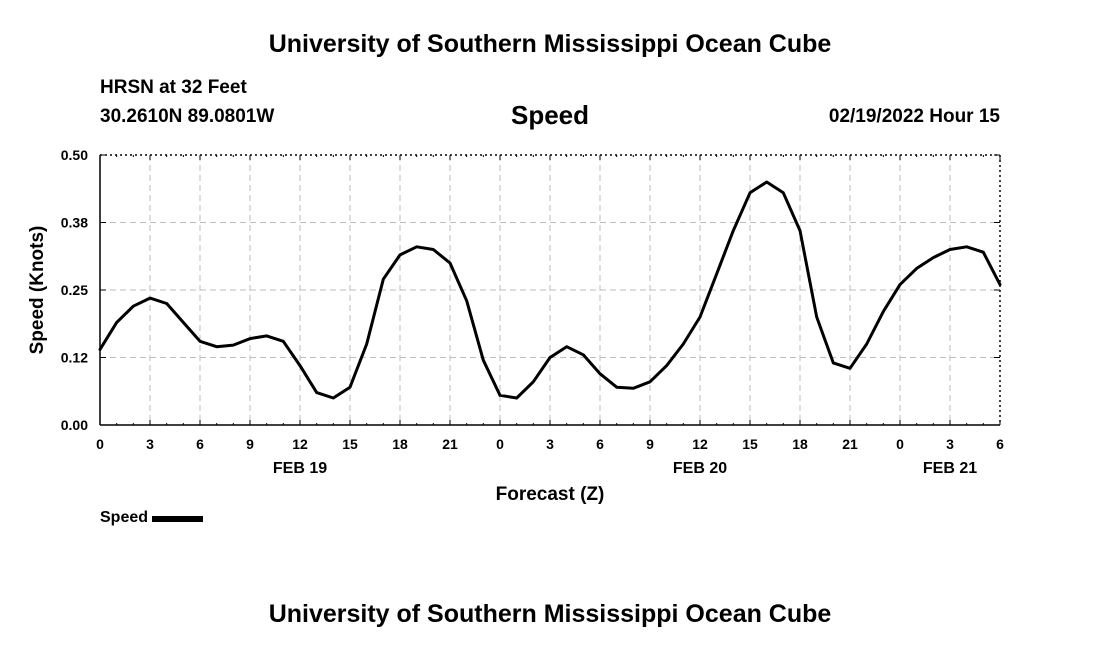 The image size is (1100, 650). I want to click on legend-label: Speed, so click(124, 517).